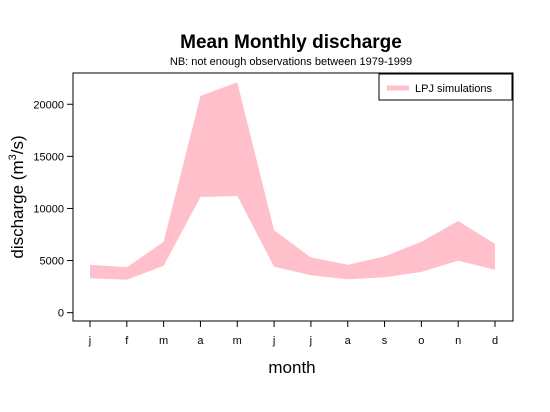 The width and height of the screenshot is (550, 412). What do you see at coordinates (48, 209) in the screenshot?
I see `y-tick-label: 10000` at bounding box center [48, 209].